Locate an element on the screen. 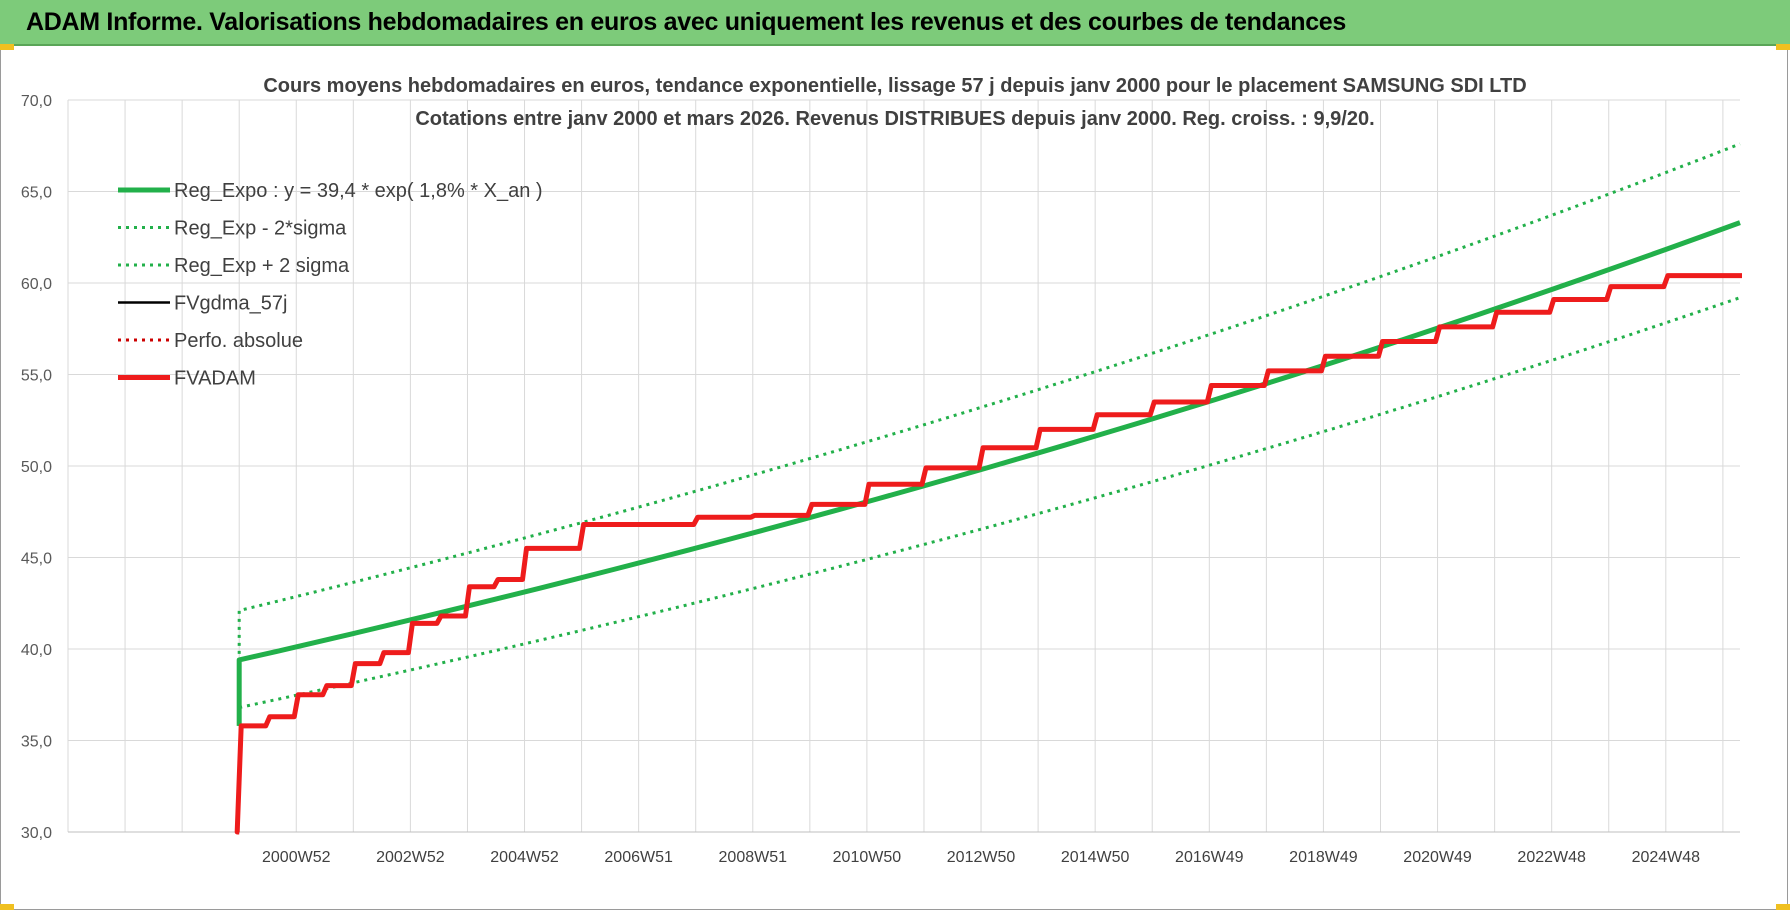  legend-label: Reg_Expo : y = 39,4 * exp( 1,8% * X_an ) is located at coordinates (358, 191).